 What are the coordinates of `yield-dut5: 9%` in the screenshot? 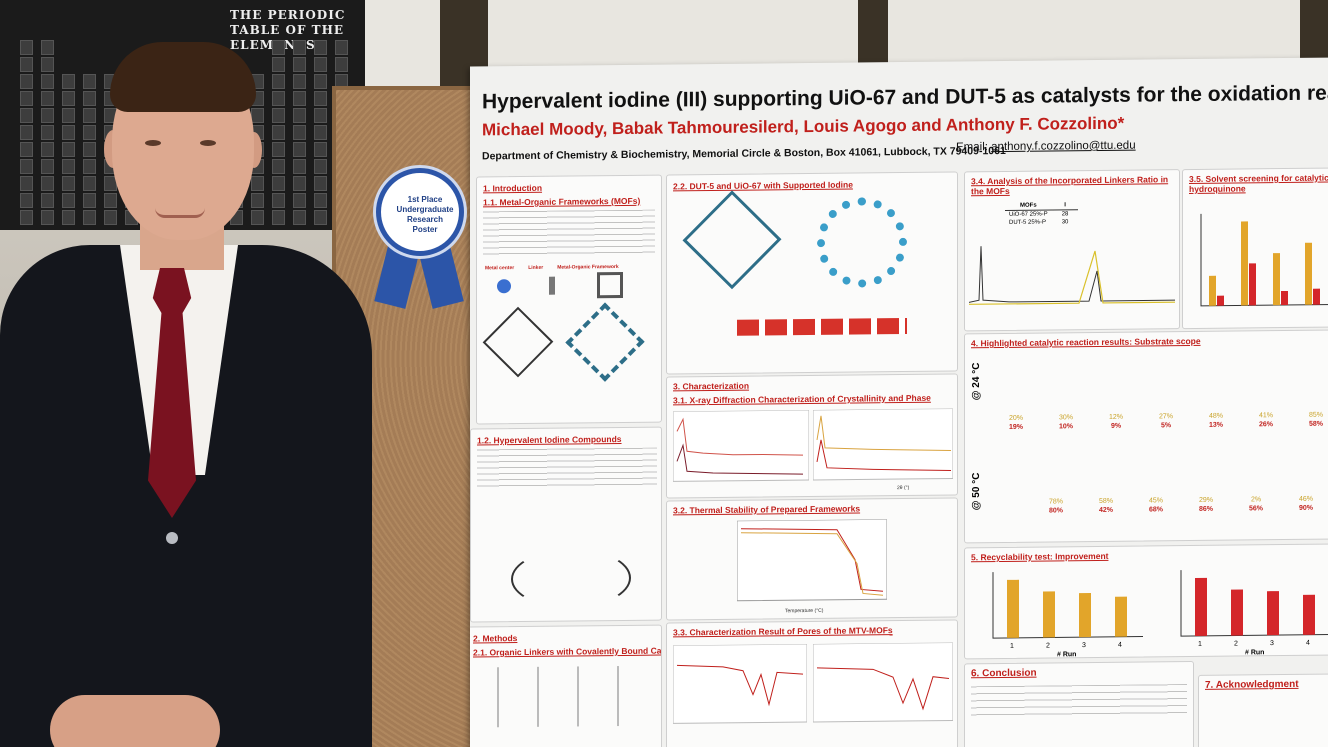 It's located at (1116, 427).